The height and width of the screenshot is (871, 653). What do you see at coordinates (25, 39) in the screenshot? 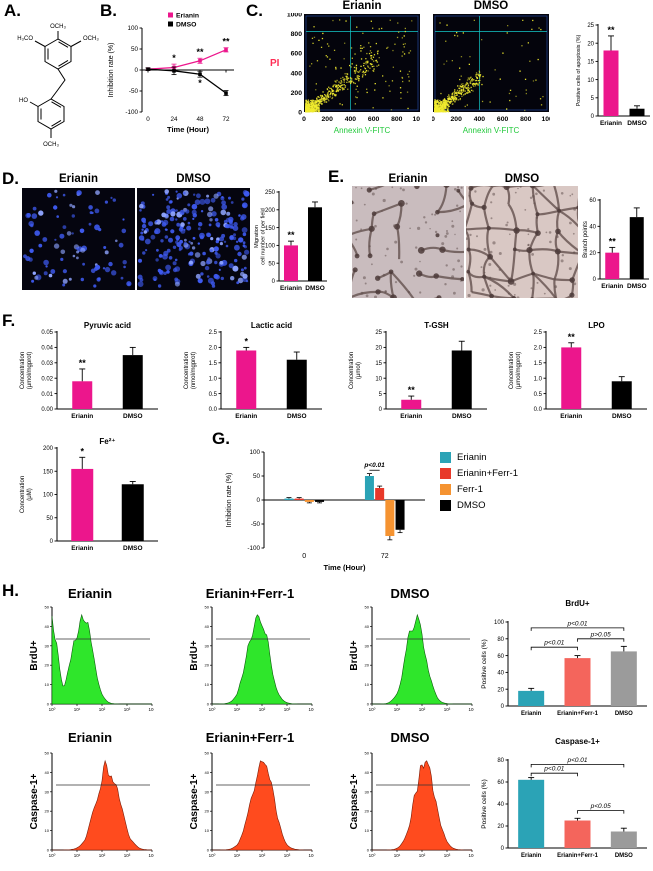
I see `molecule-label: H₃CO` at bounding box center [25, 39].